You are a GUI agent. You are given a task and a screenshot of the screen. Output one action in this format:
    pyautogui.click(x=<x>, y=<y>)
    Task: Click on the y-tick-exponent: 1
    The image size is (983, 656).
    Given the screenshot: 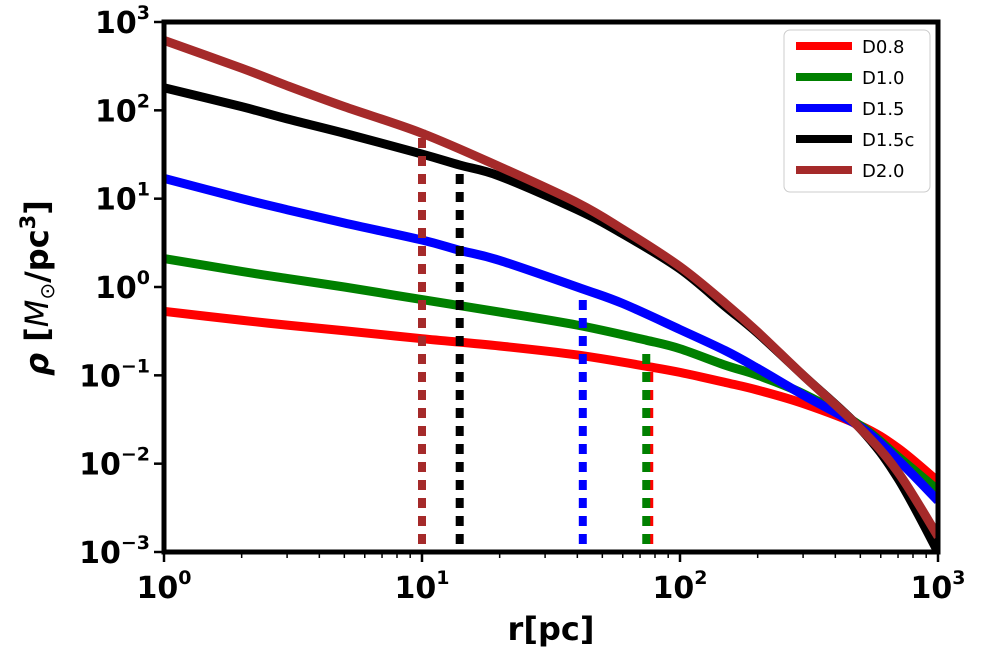 What is the action you would take?
    pyautogui.click(x=143, y=190)
    